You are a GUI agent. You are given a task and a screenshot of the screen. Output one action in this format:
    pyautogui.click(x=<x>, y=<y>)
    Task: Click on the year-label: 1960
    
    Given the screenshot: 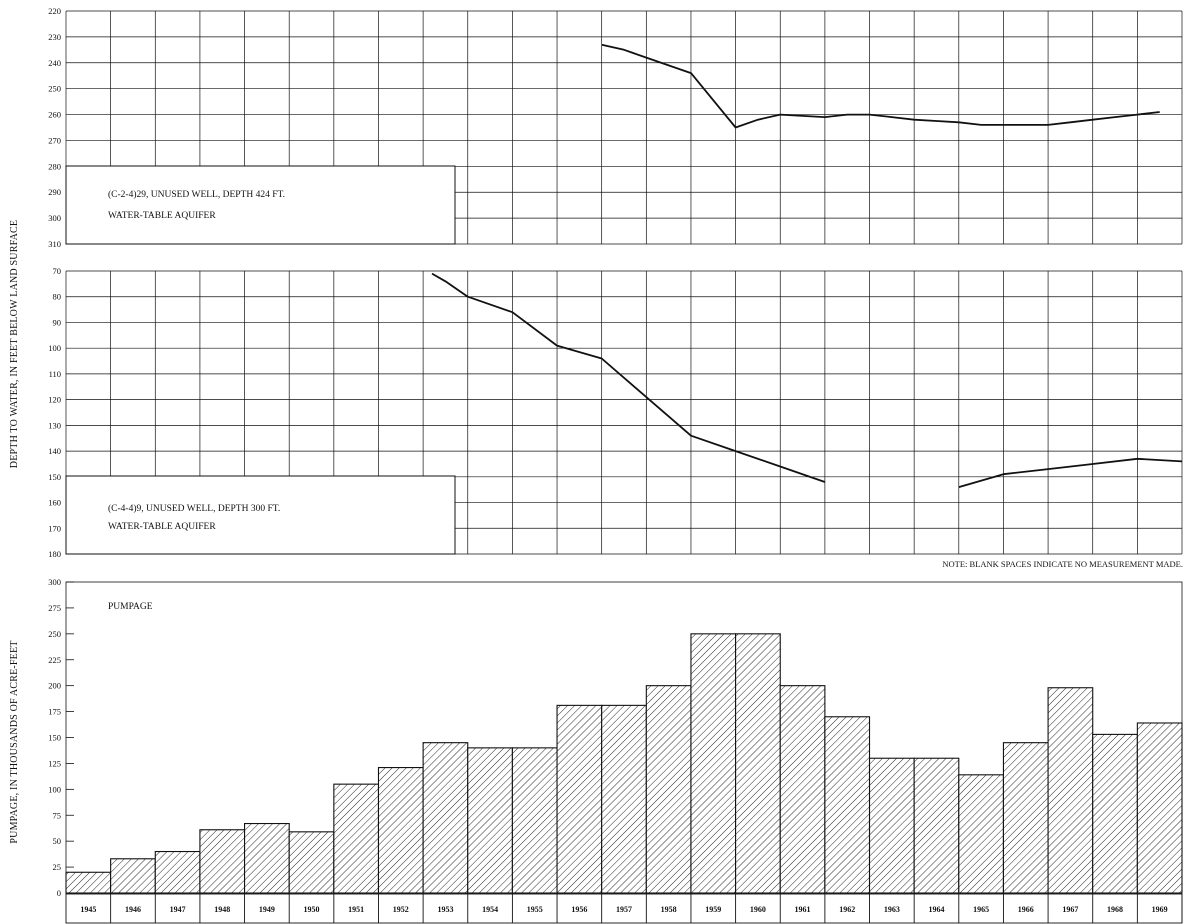 What is the action you would take?
    pyautogui.click(x=758, y=909)
    